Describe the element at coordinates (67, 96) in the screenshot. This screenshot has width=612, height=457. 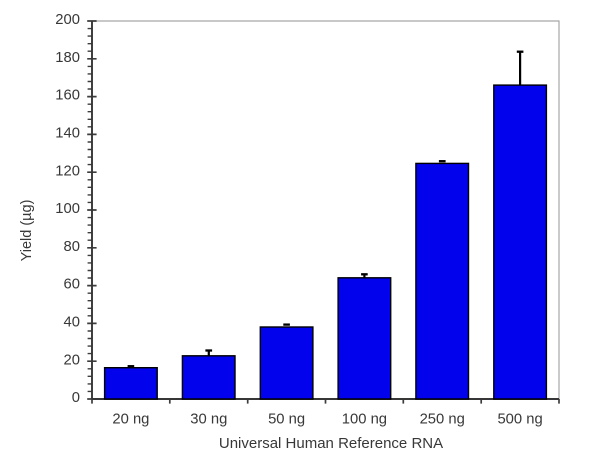
I see `svg-text: 160` at that location.